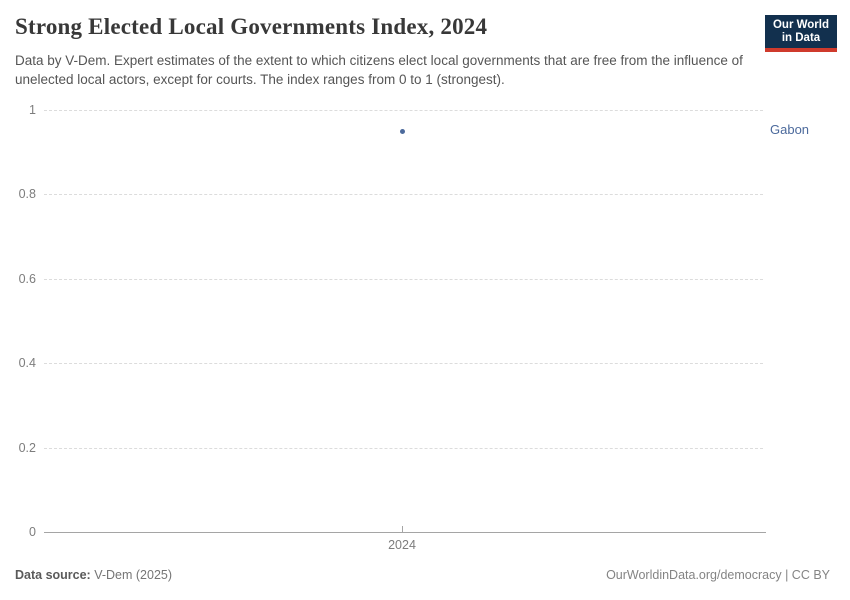 Image resolution: width=850 pixels, height=600 pixels. What do you see at coordinates (32, 110) in the screenshot?
I see `y-tick-label-1: 1` at bounding box center [32, 110].